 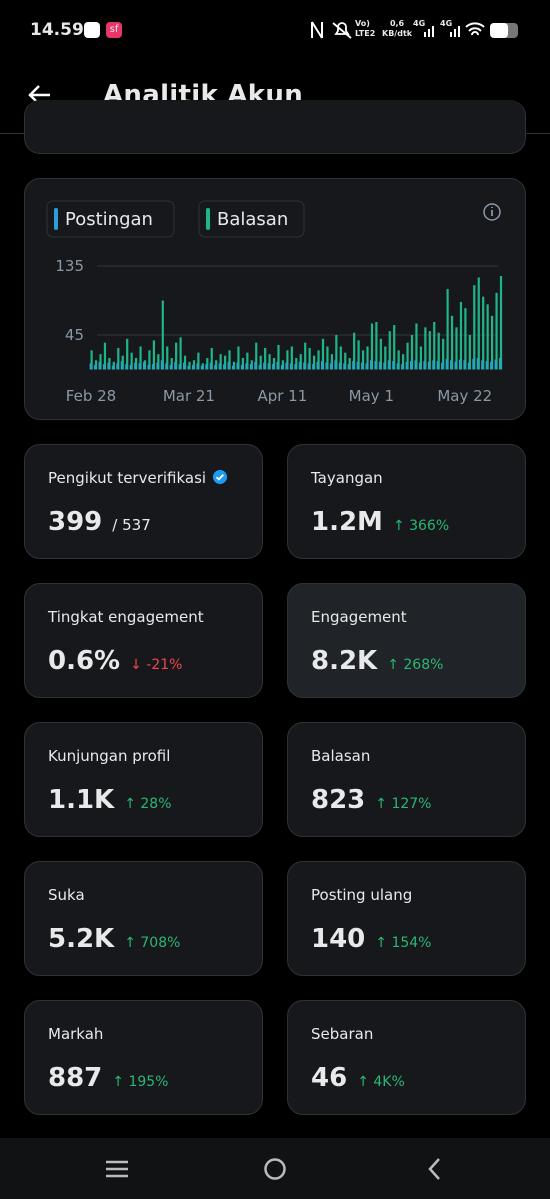 I want to click on stat-value-text: 140, so click(x=338, y=939).